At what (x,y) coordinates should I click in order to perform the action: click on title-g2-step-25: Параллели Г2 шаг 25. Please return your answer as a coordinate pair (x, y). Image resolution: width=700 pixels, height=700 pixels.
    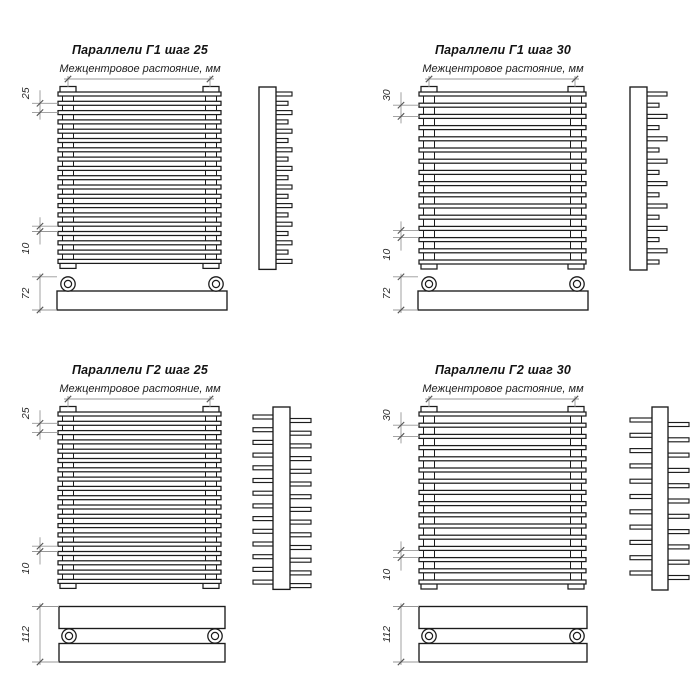
    Looking at the image, I should click on (140, 370).